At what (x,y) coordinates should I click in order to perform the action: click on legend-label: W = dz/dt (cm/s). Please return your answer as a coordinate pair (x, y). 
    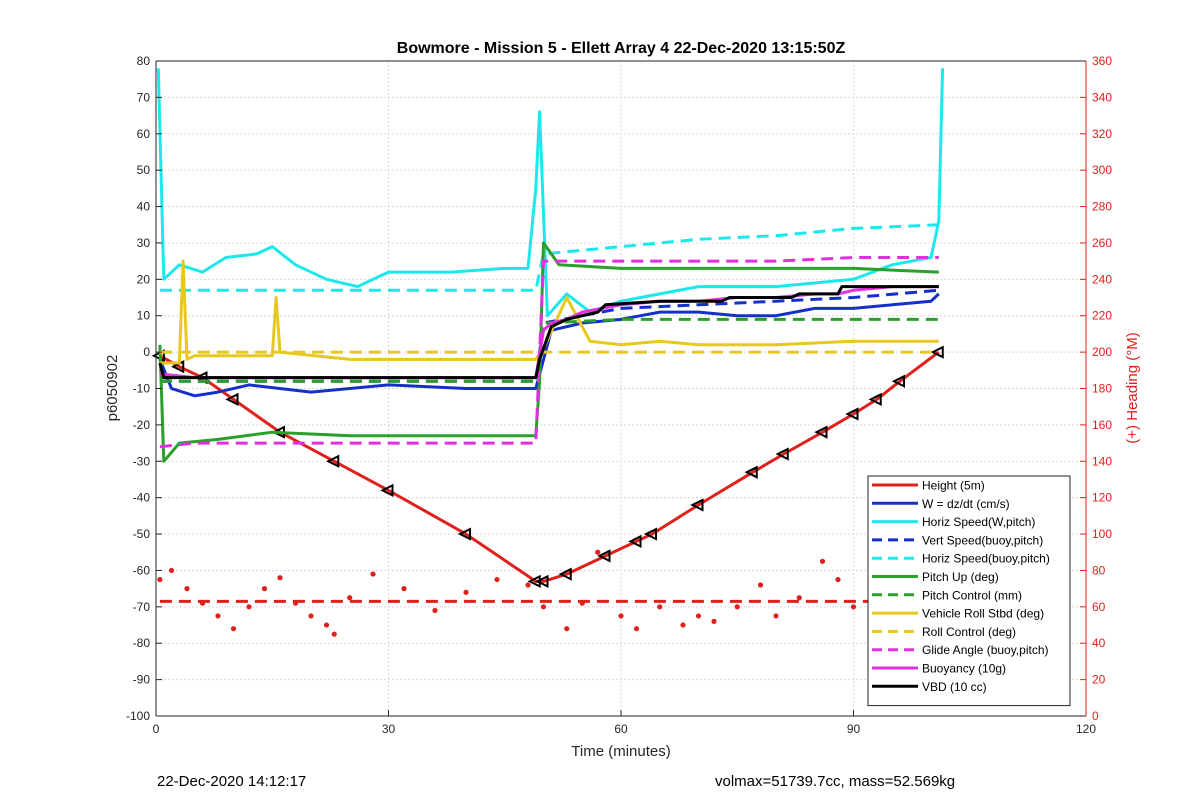
    Looking at the image, I should click on (966, 504).